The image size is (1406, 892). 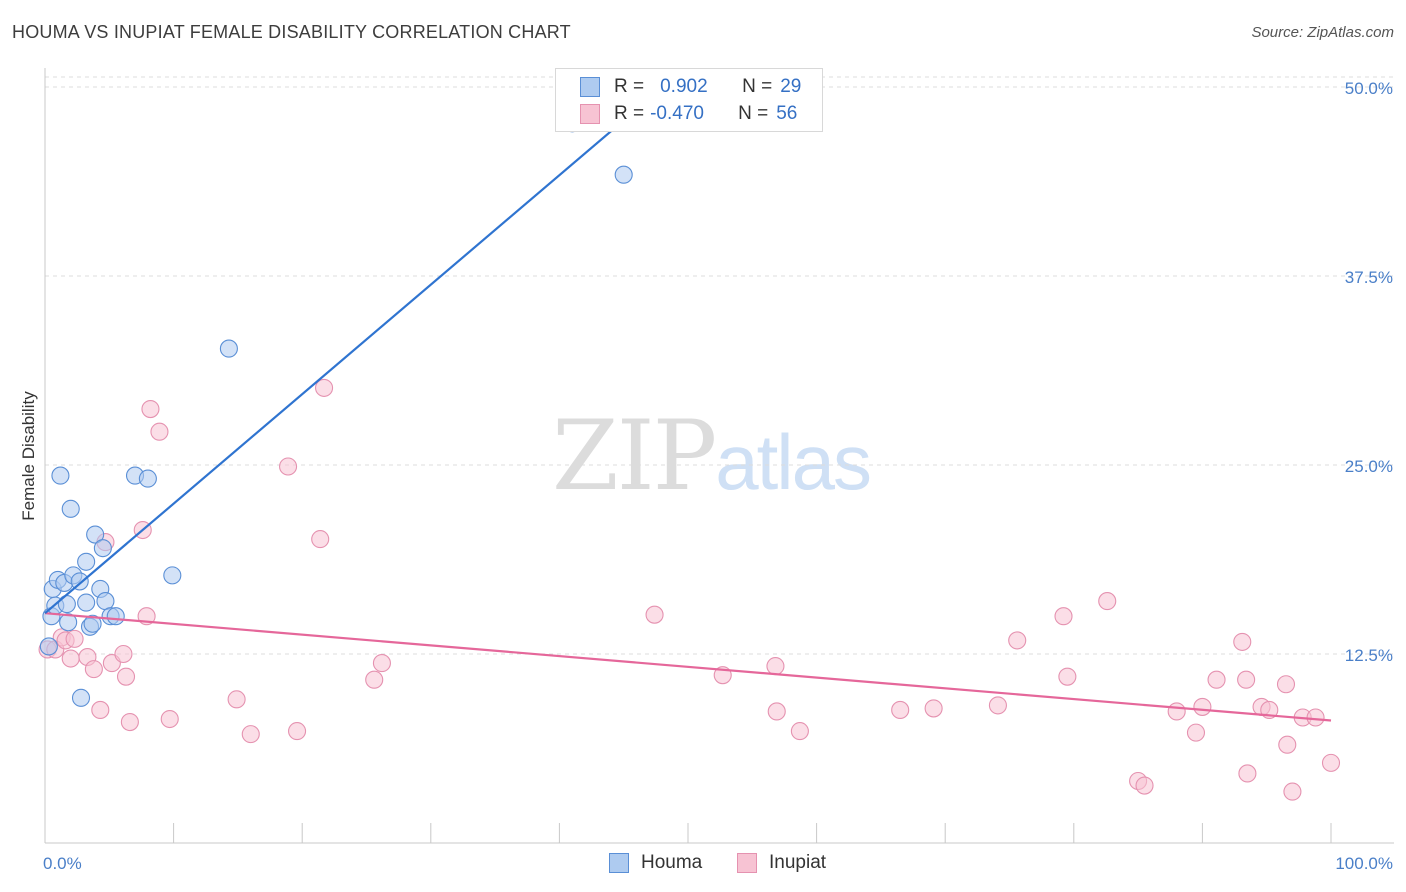 What do you see at coordinates (1369, 277) in the screenshot?
I see `y-tick-label: 37.5%` at bounding box center [1369, 277].